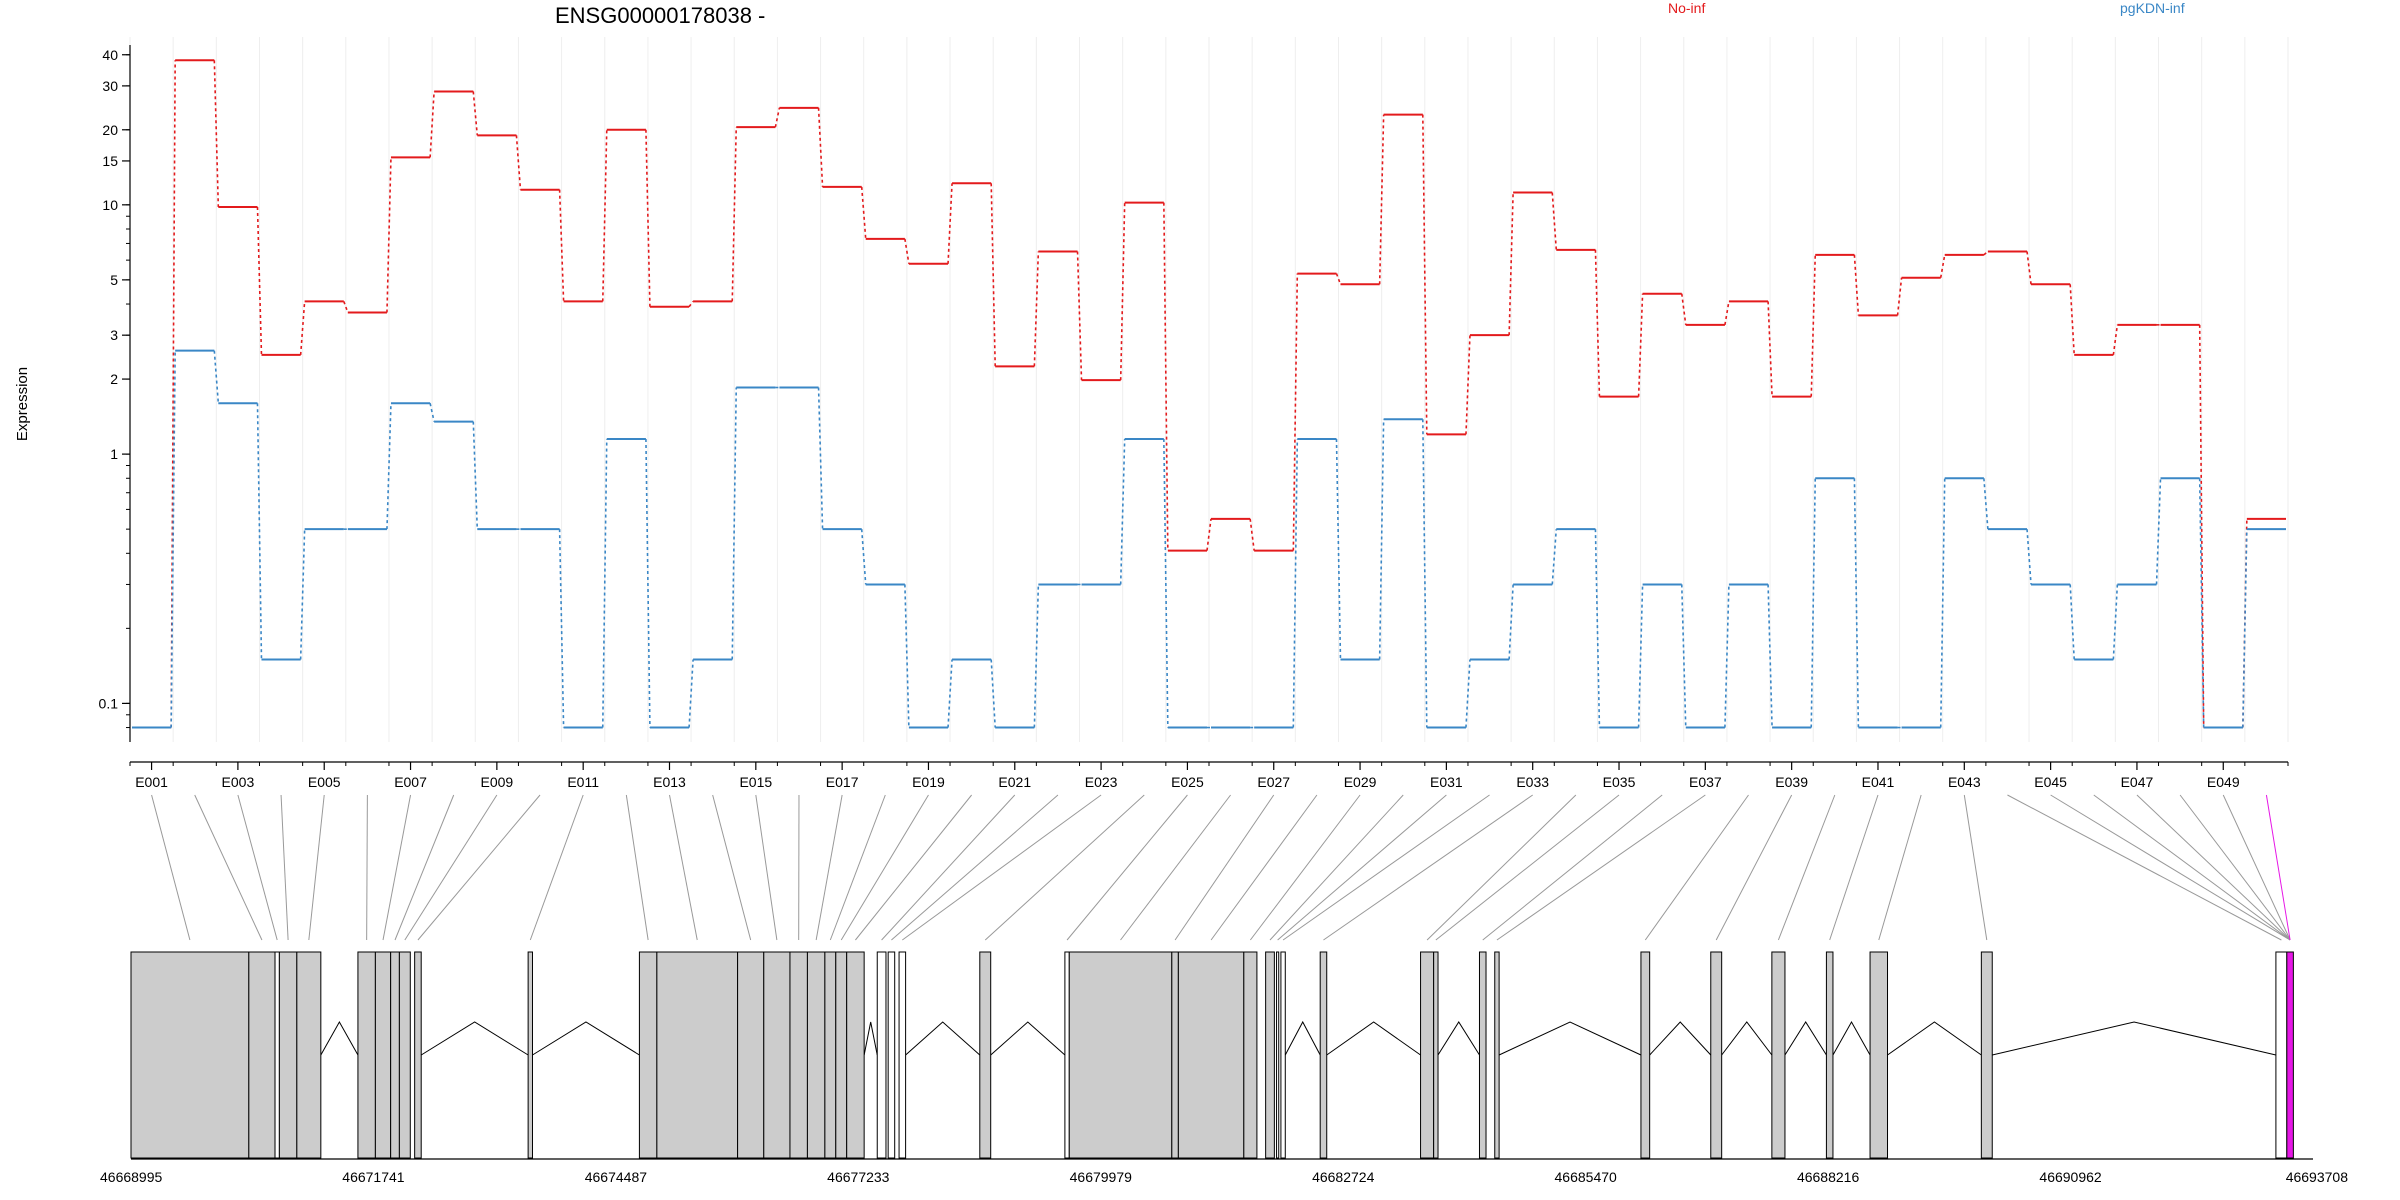  I want to click on y-tick-label: 10, so click(110, 205).